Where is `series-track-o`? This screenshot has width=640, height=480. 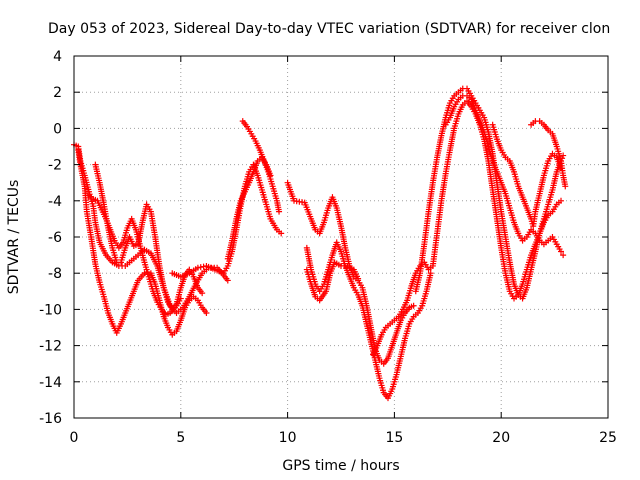
series-track-o is located at coordinates (548, 154).